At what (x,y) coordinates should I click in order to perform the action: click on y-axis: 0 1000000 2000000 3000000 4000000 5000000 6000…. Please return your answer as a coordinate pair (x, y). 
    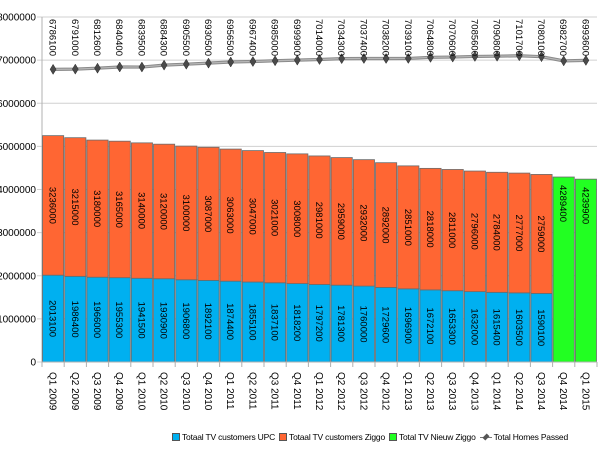
    Looking at the image, I should click on (21, 191).